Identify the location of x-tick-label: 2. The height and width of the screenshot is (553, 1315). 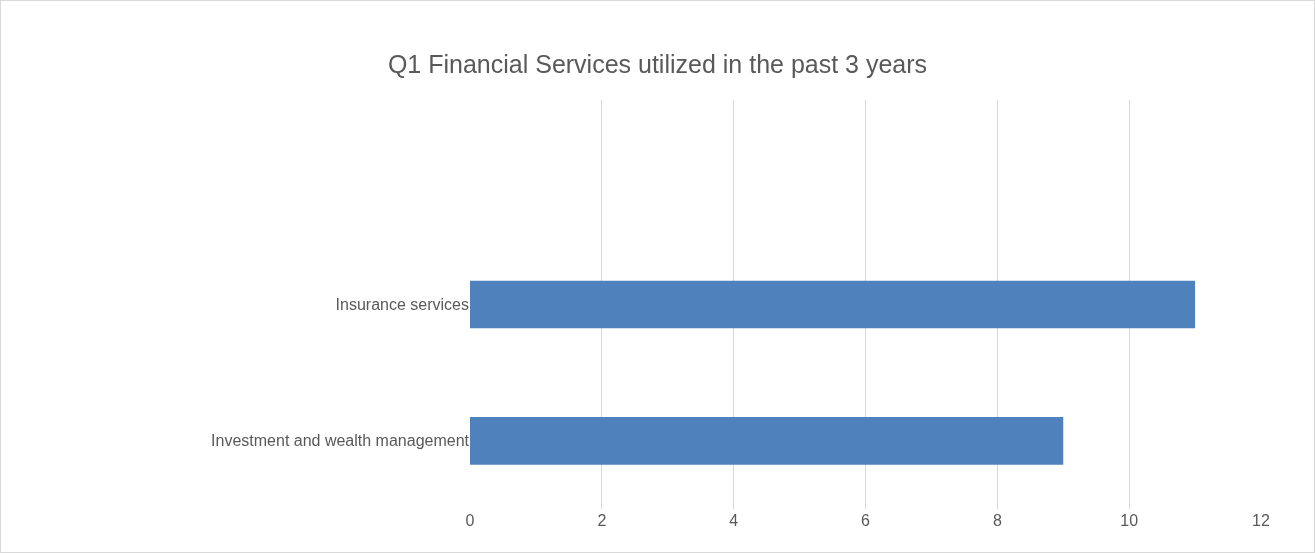
(602, 520).